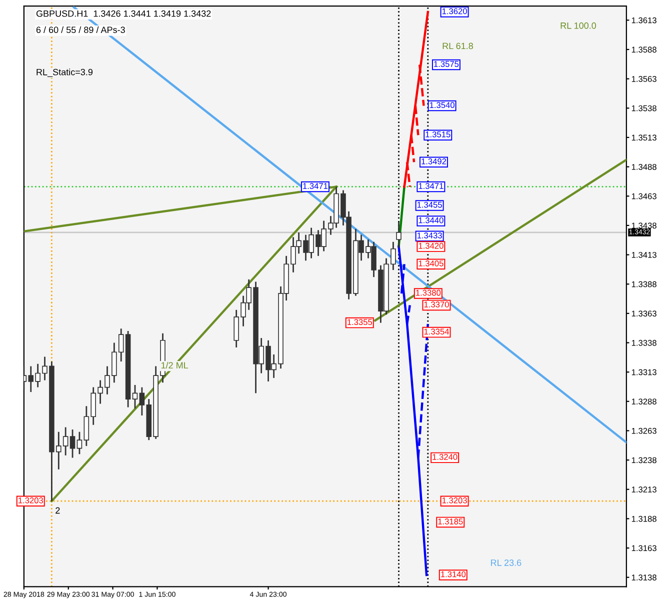  What do you see at coordinates (442, 105) in the screenshot?
I see `annotation: 1.3540` at bounding box center [442, 105].